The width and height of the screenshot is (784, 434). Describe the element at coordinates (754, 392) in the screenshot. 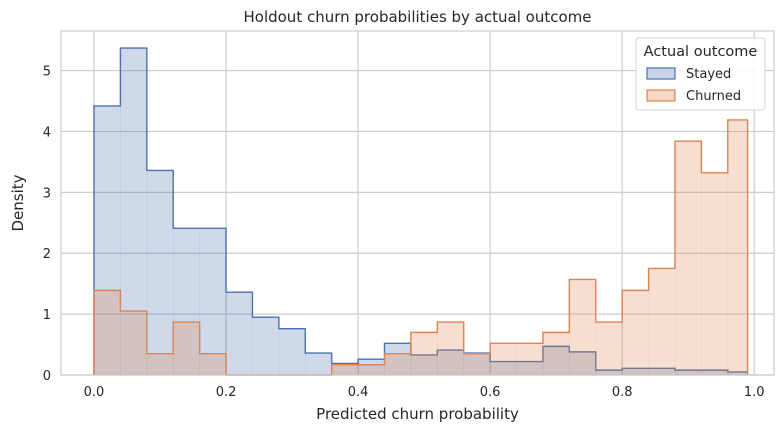

I see `x-tick-label: 1.0` at that location.